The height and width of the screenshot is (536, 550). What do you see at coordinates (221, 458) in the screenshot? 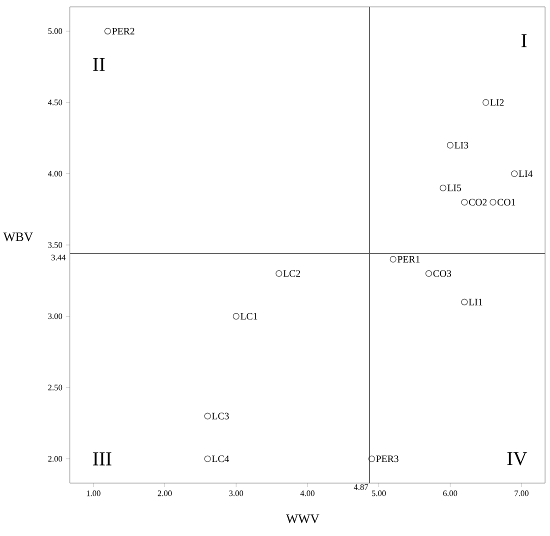
I see `data-label: LC4` at bounding box center [221, 458].